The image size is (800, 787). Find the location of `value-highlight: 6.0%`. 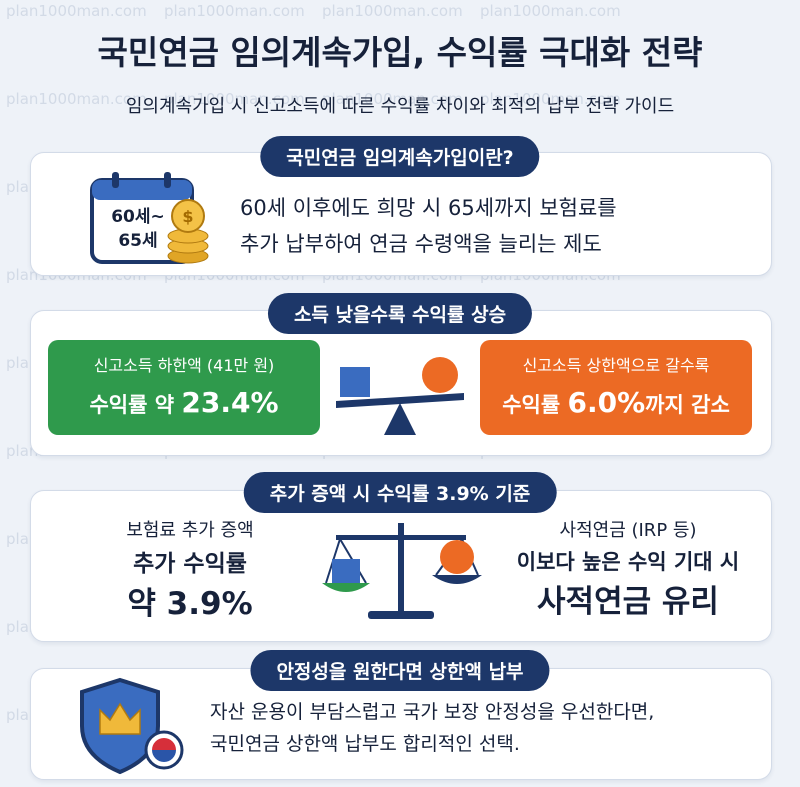

value-highlight: 6.0% is located at coordinates (606, 402).